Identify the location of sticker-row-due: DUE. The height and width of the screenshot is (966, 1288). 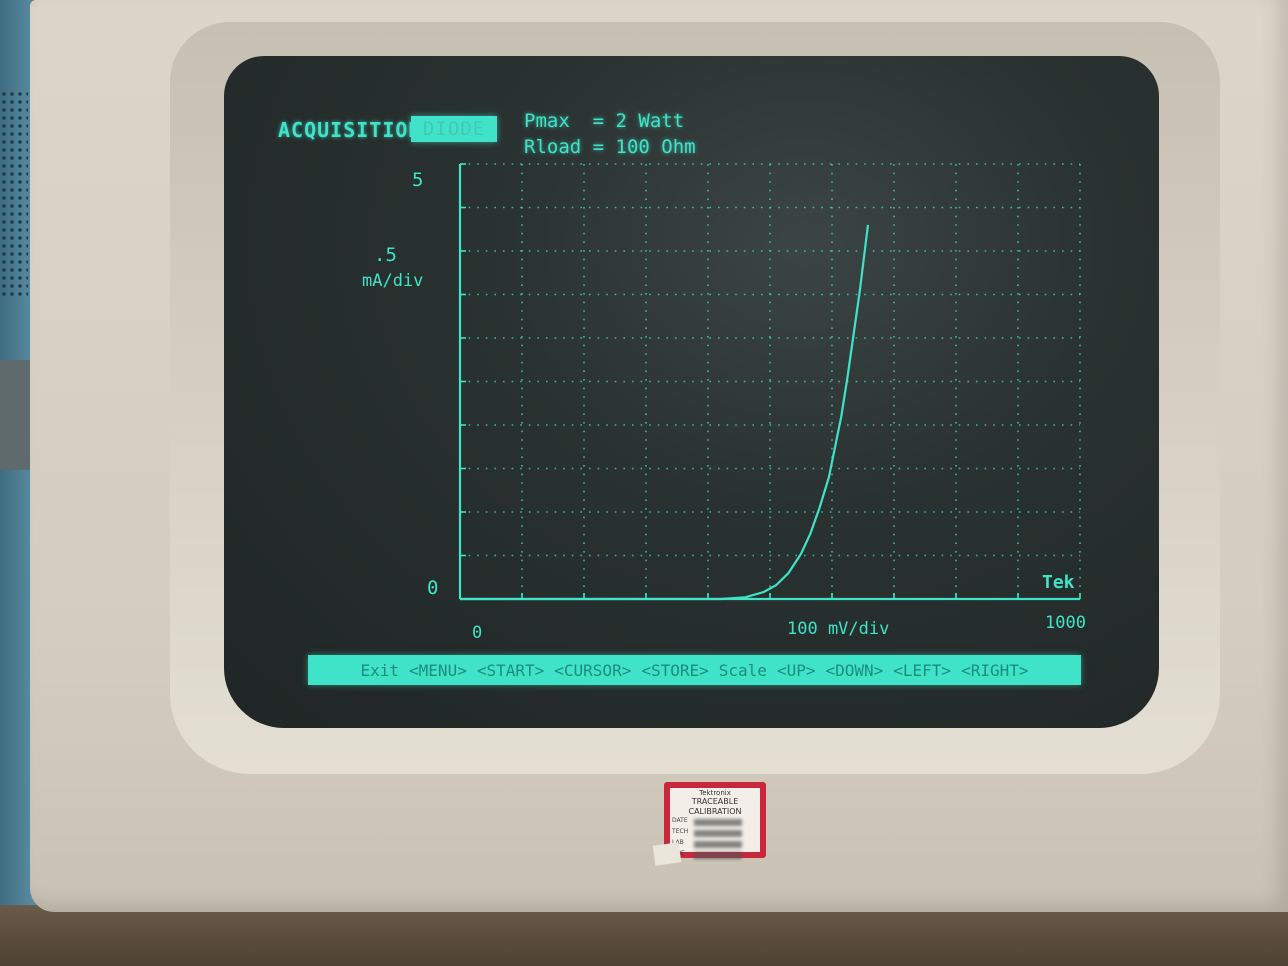
(716, 855).